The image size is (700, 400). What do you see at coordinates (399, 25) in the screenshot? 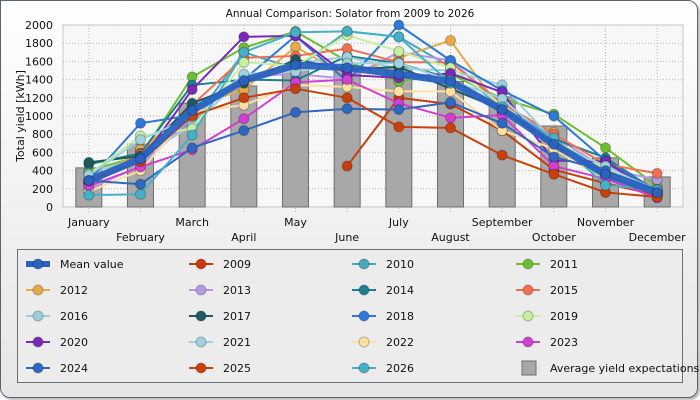
I see `point-2018-july` at bounding box center [399, 25].